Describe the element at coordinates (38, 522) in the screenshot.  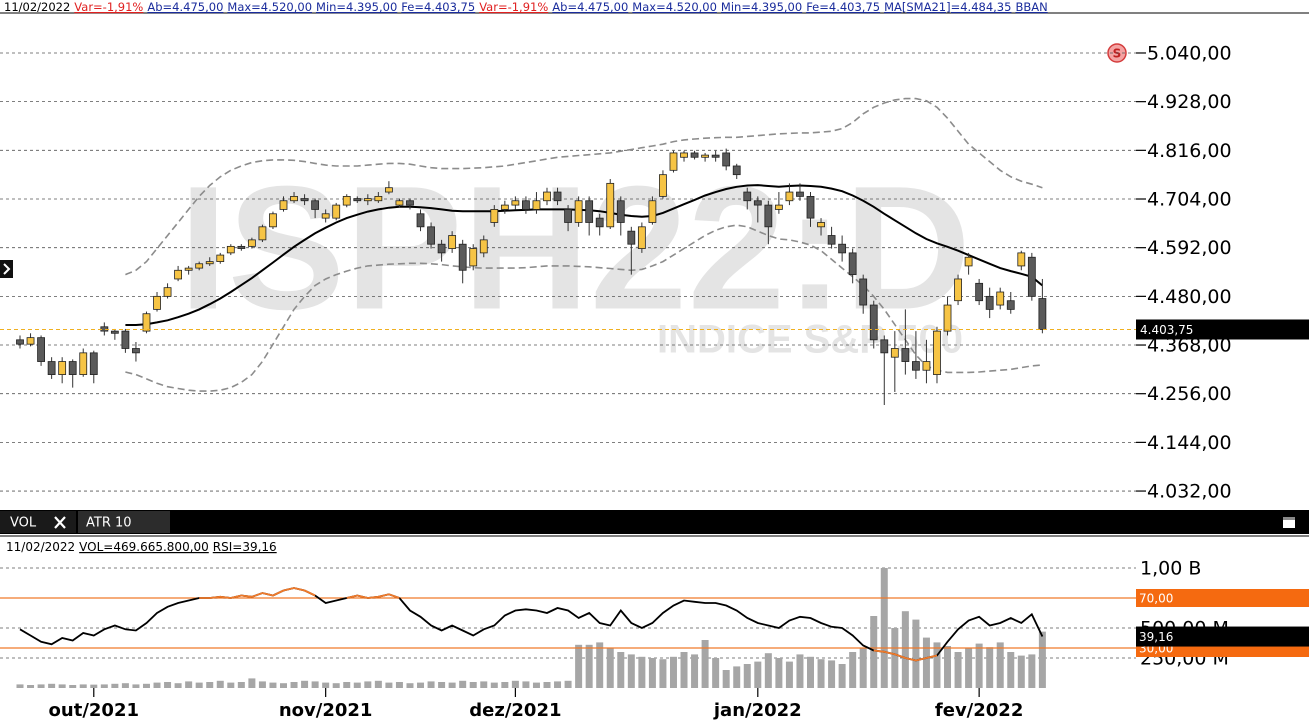
I see `tab-vol` at that location.